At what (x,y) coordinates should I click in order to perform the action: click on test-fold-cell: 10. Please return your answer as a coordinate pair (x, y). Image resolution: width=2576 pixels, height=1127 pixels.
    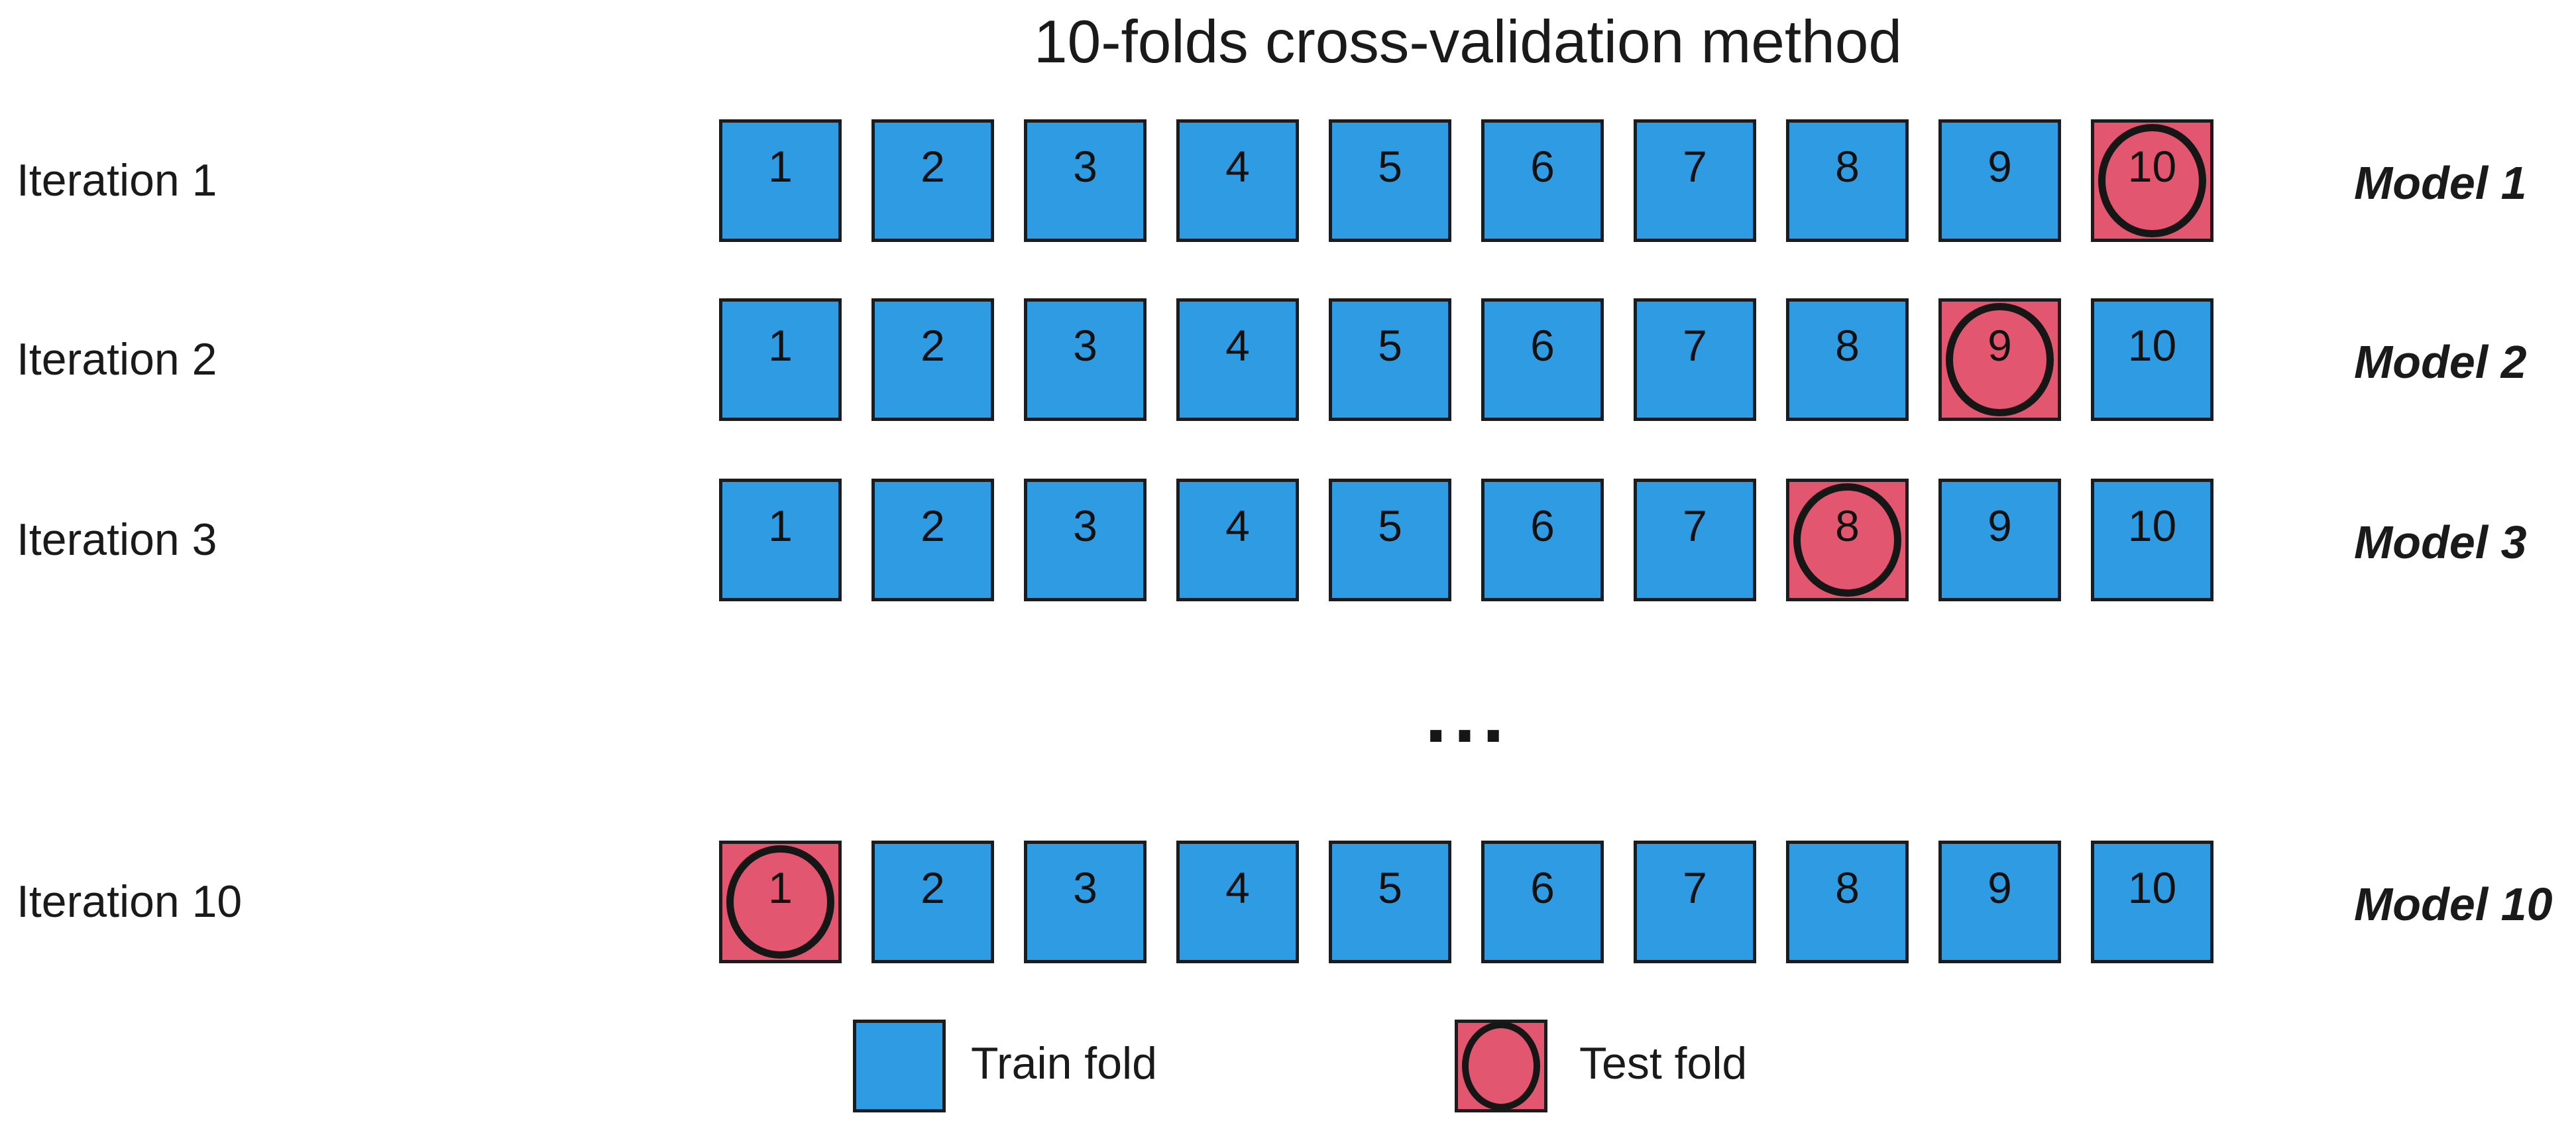
    Looking at the image, I should click on (2152, 180).